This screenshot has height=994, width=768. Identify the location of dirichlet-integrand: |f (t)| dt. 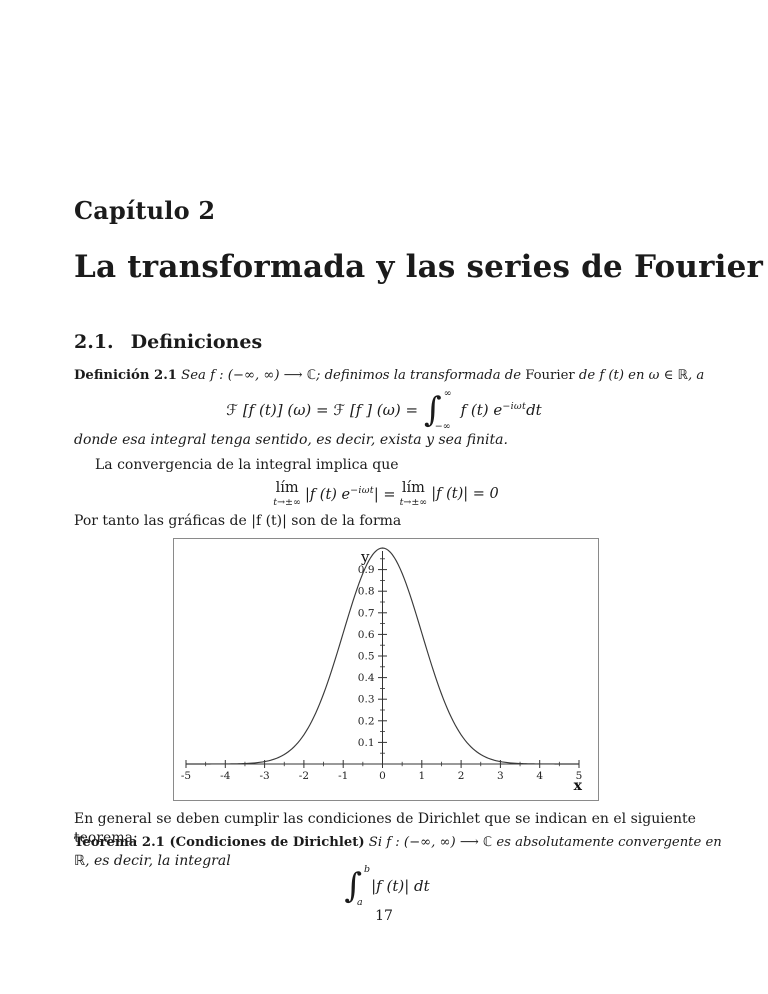
(400, 886).